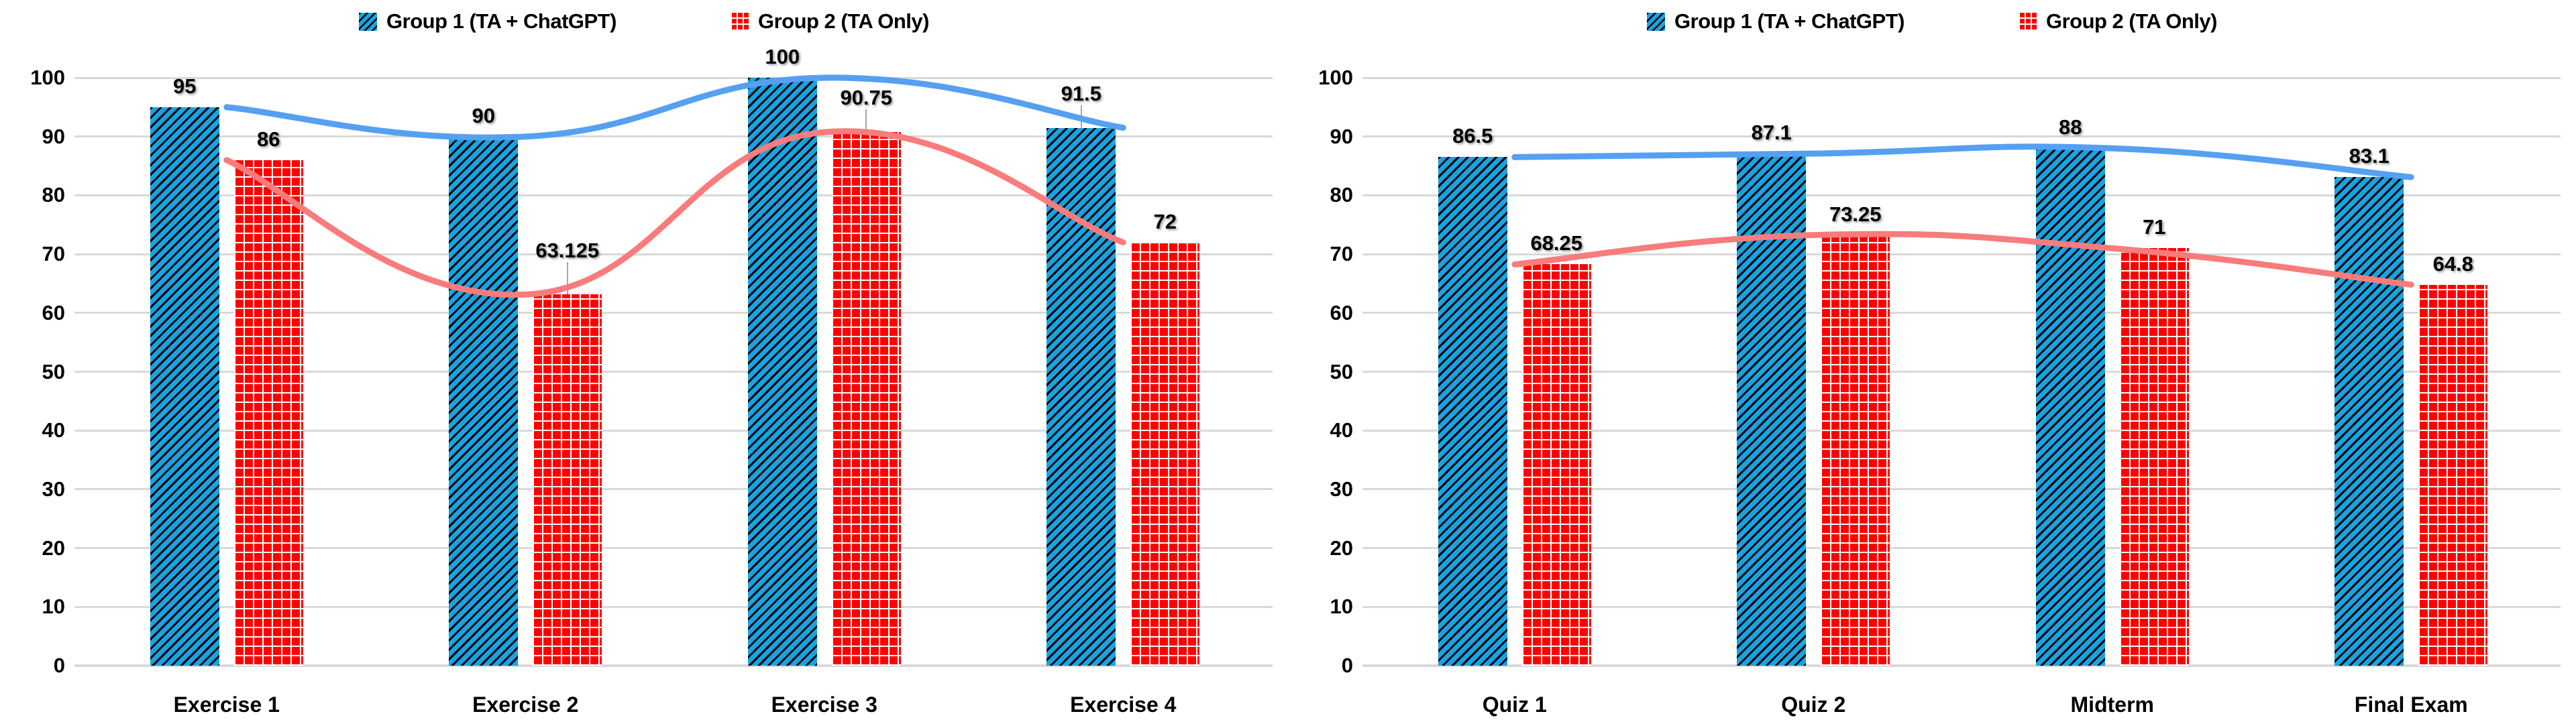  Describe the element at coordinates (2453, 475) in the screenshot. I see `bar-group2-final-exam` at that location.